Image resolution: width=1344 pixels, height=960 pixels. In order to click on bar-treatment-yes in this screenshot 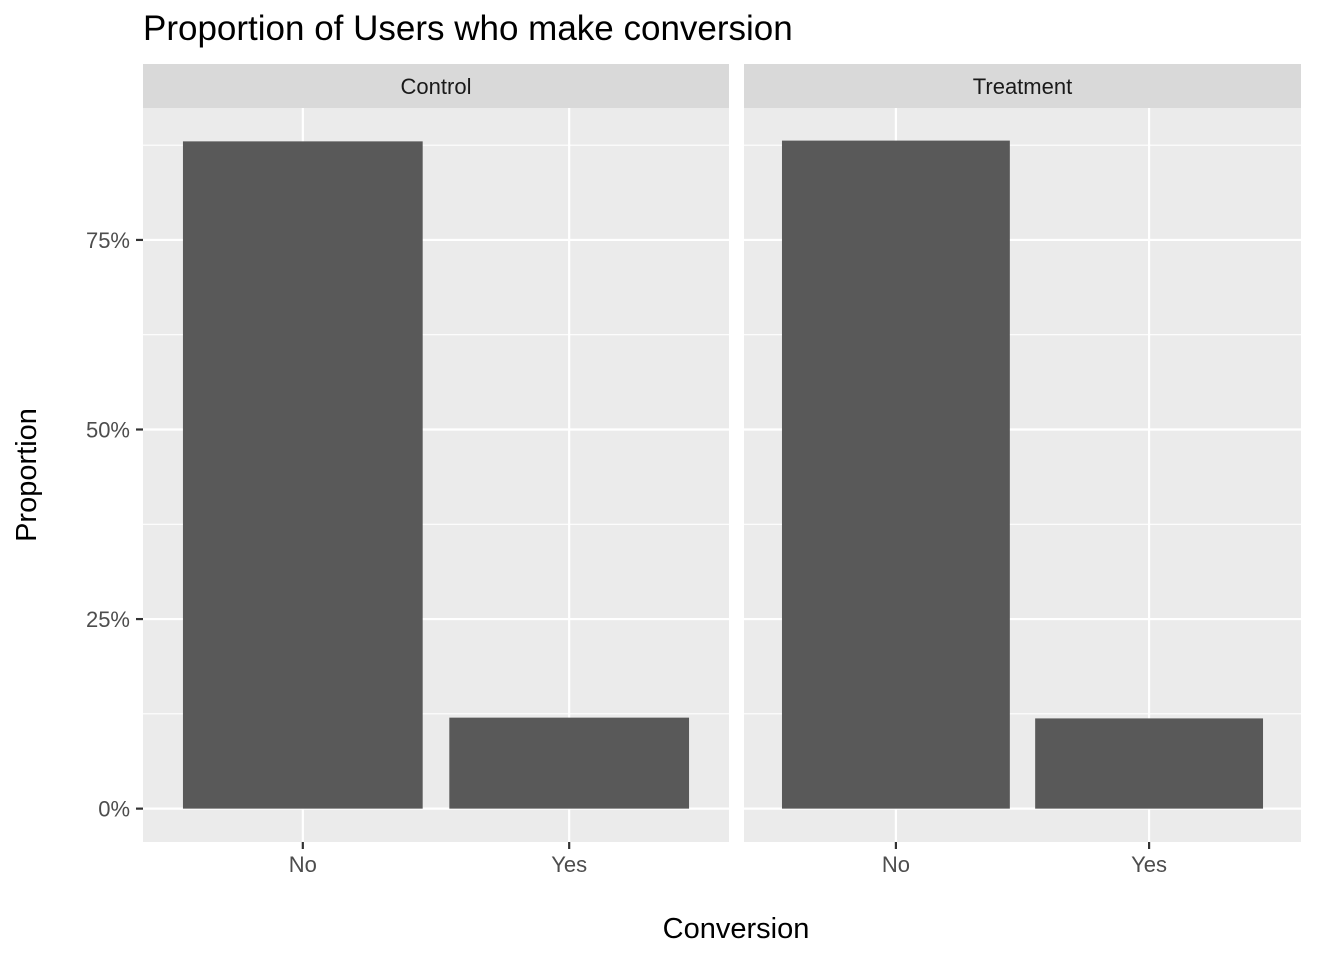, I will do `click(1149, 763)`.